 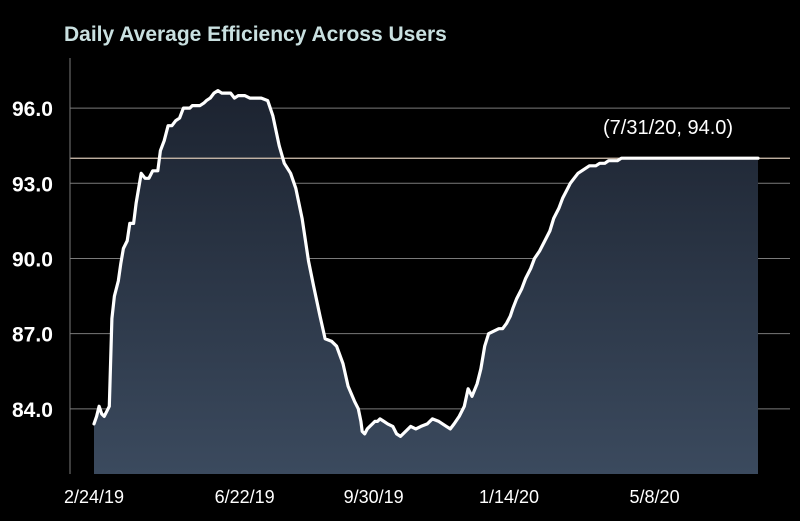 What do you see at coordinates (32, 184) in the screenshot?
I see `y-tick-label: 93.0` at bounding box center [32, 184].